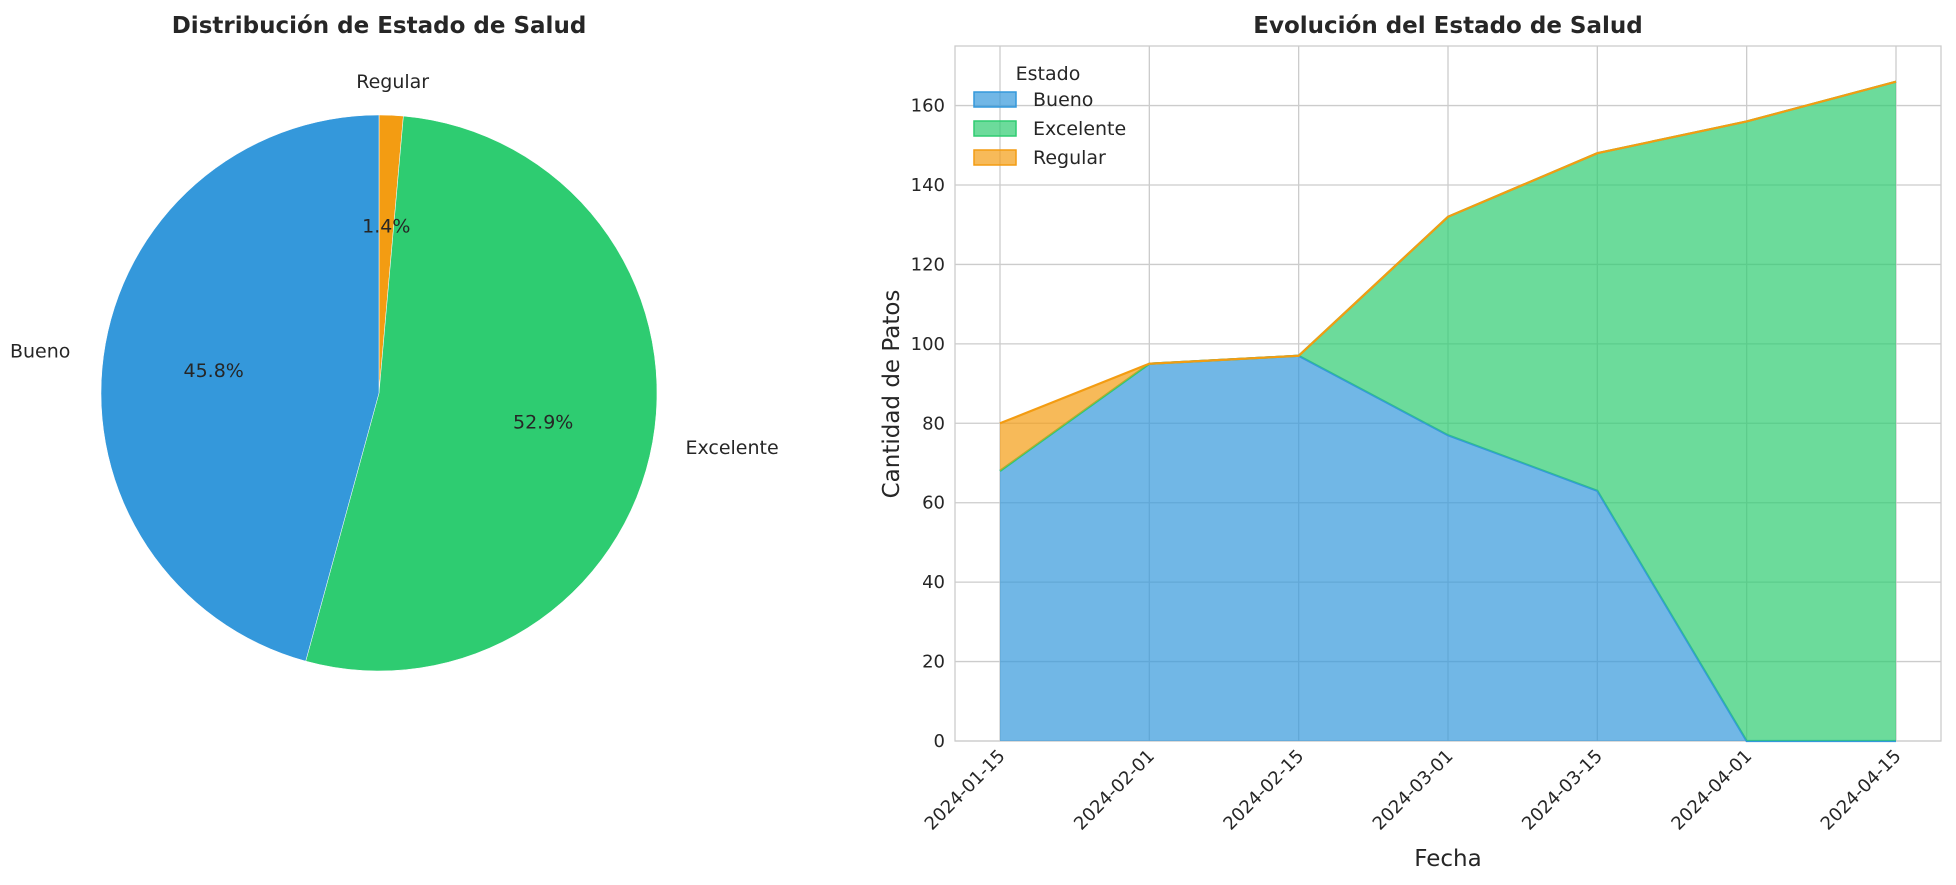  I want to click on y-tick-label: 80, so click(933, 423).